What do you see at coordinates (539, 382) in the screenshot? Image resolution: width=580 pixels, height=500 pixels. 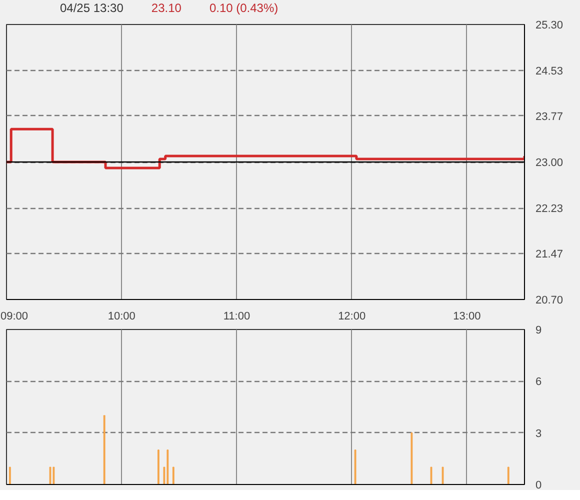 I see `y-tick-label: 6` at bounding box center [539, 382].